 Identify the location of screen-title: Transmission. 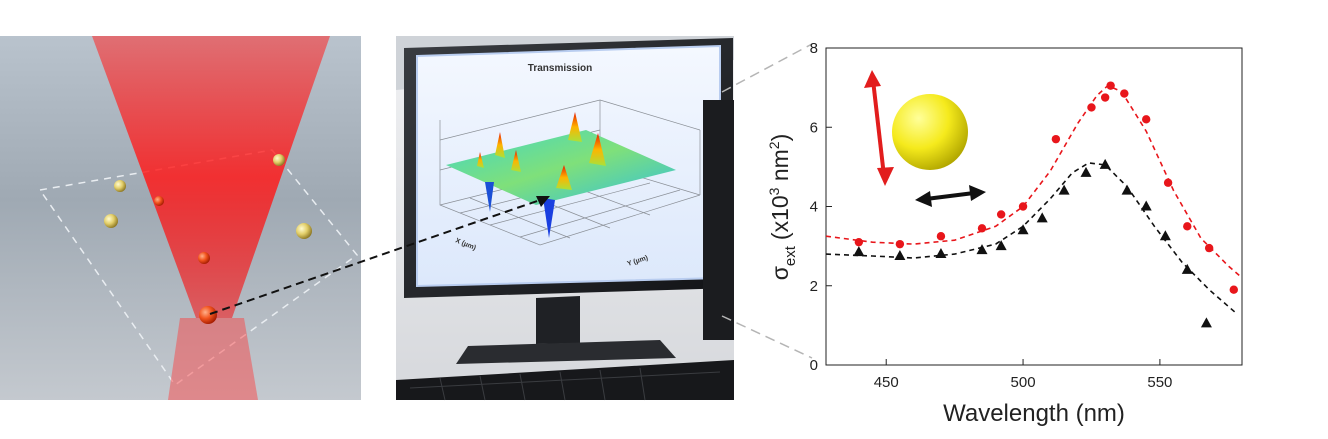
(560, 68).